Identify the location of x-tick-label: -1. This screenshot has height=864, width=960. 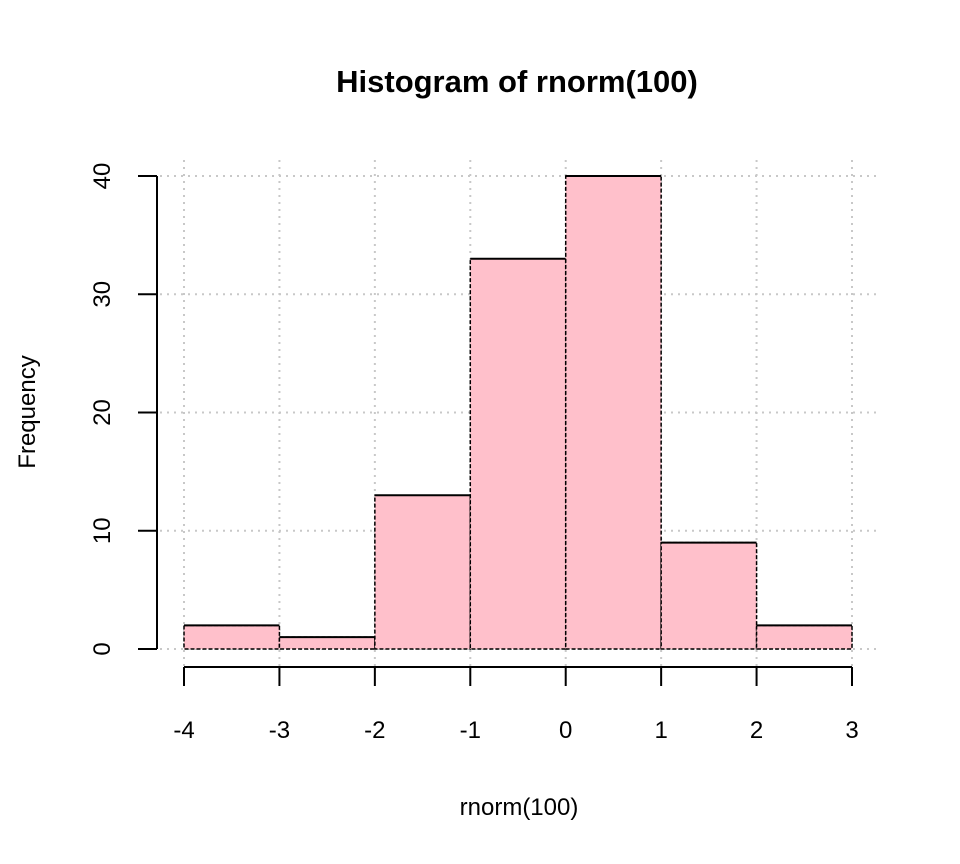
(470, 730).